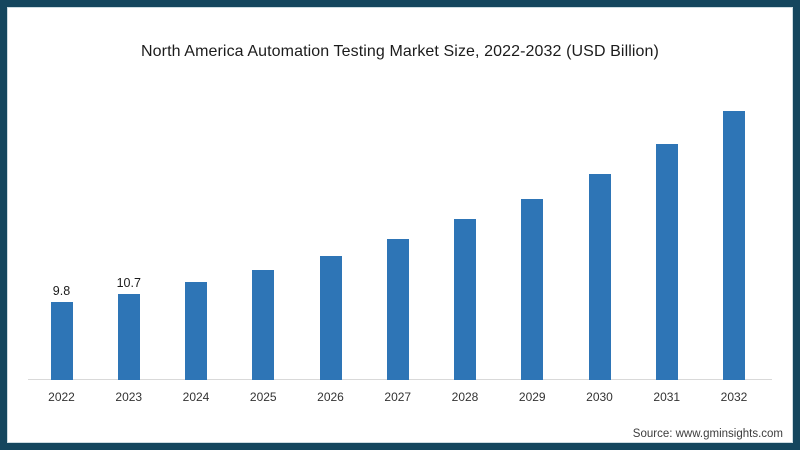  I want to click on x-tick-label-2025: 2025, so click(263, 397).